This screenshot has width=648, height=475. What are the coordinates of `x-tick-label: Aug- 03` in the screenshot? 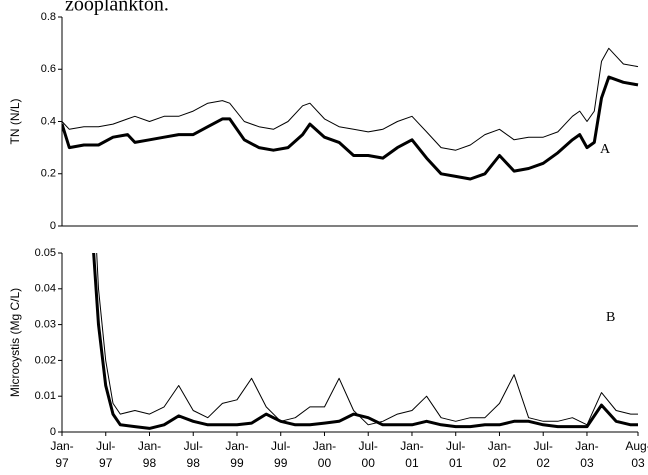 It's located at (636, 454).